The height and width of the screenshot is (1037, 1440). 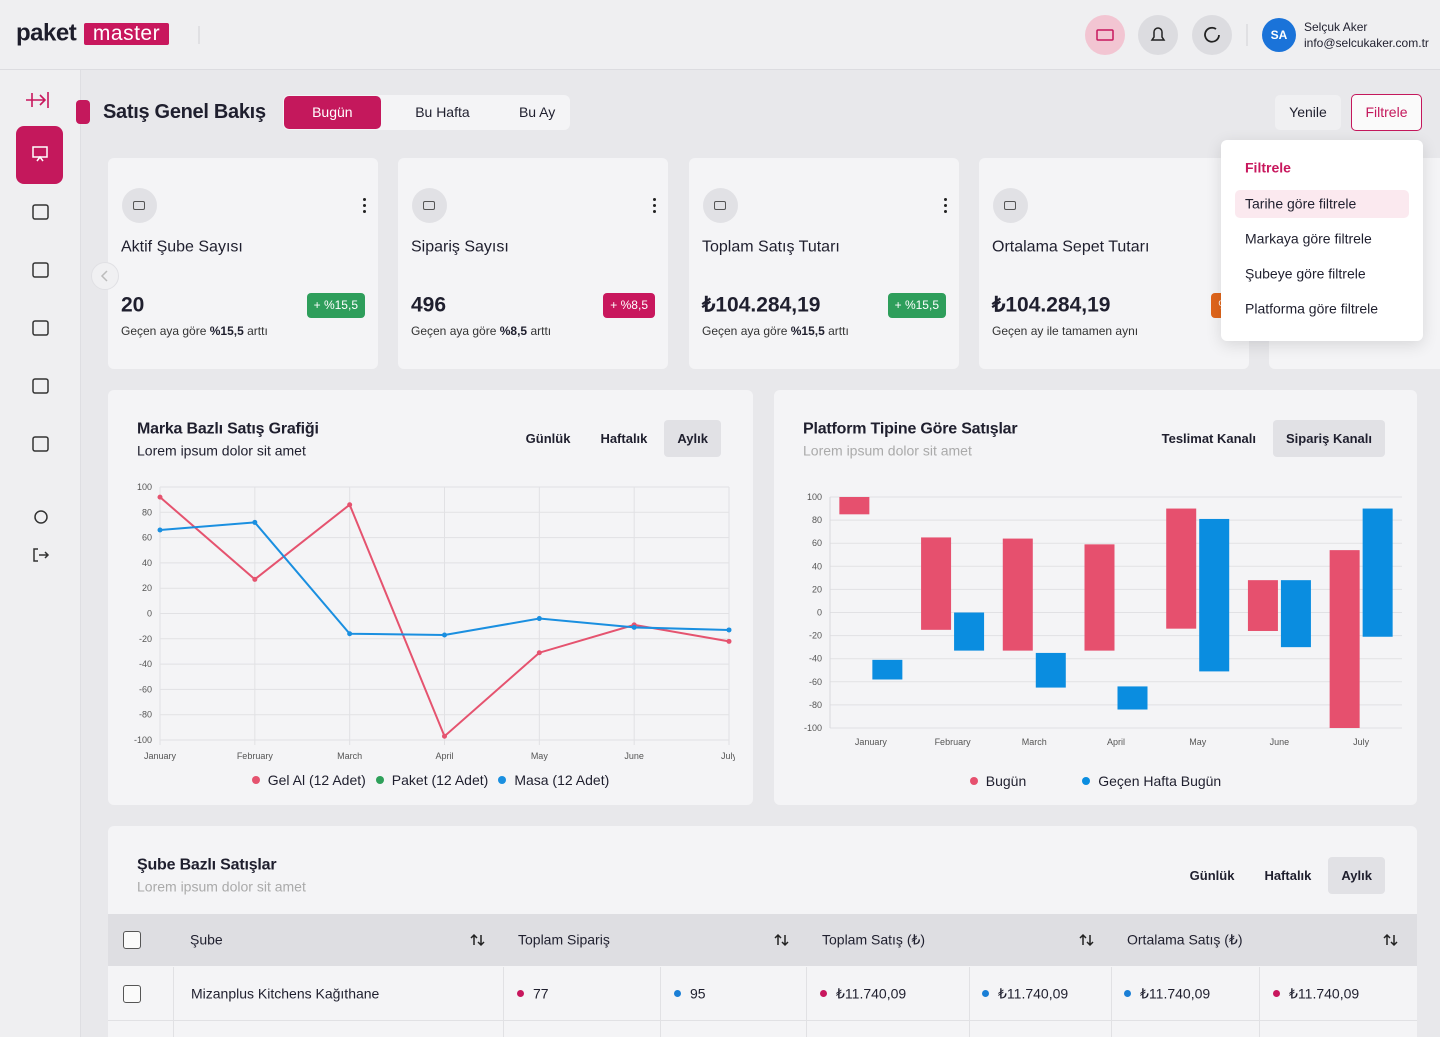 I want to click on logo-box: master, so click(x=126, y=34).